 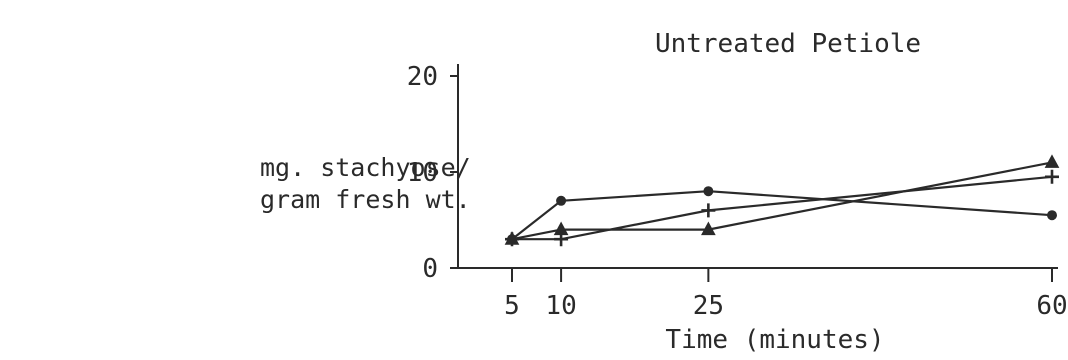 I want to click on y-axis-label-line-1: mg. stachyose/, so click(x=365, y=167).